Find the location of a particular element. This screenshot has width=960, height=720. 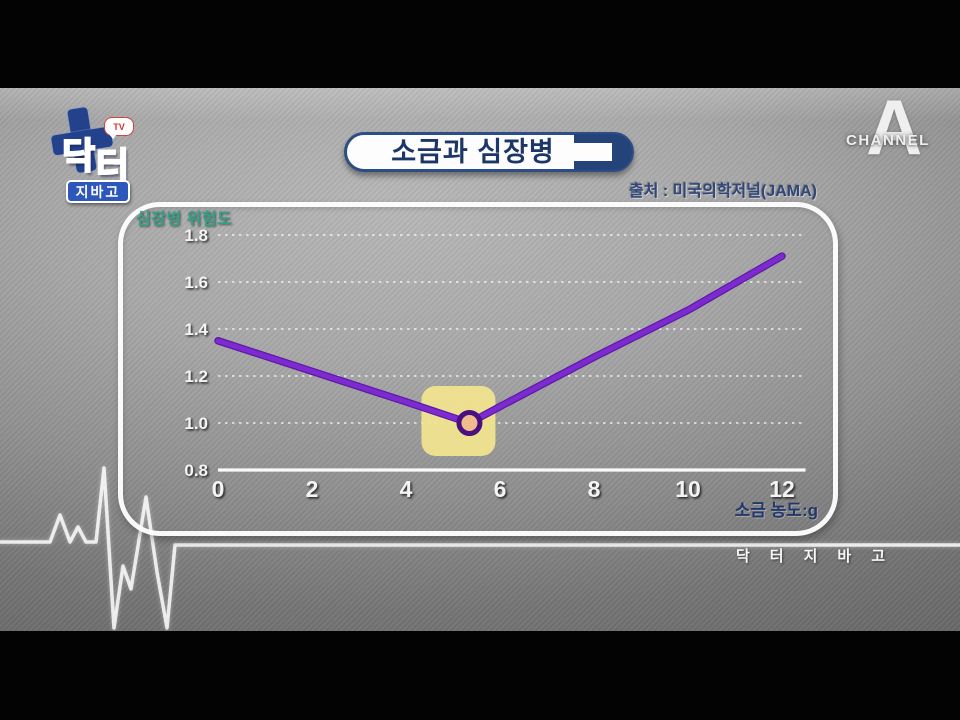

logo-char-dak: 닥 is located at coordinates (78, 155).